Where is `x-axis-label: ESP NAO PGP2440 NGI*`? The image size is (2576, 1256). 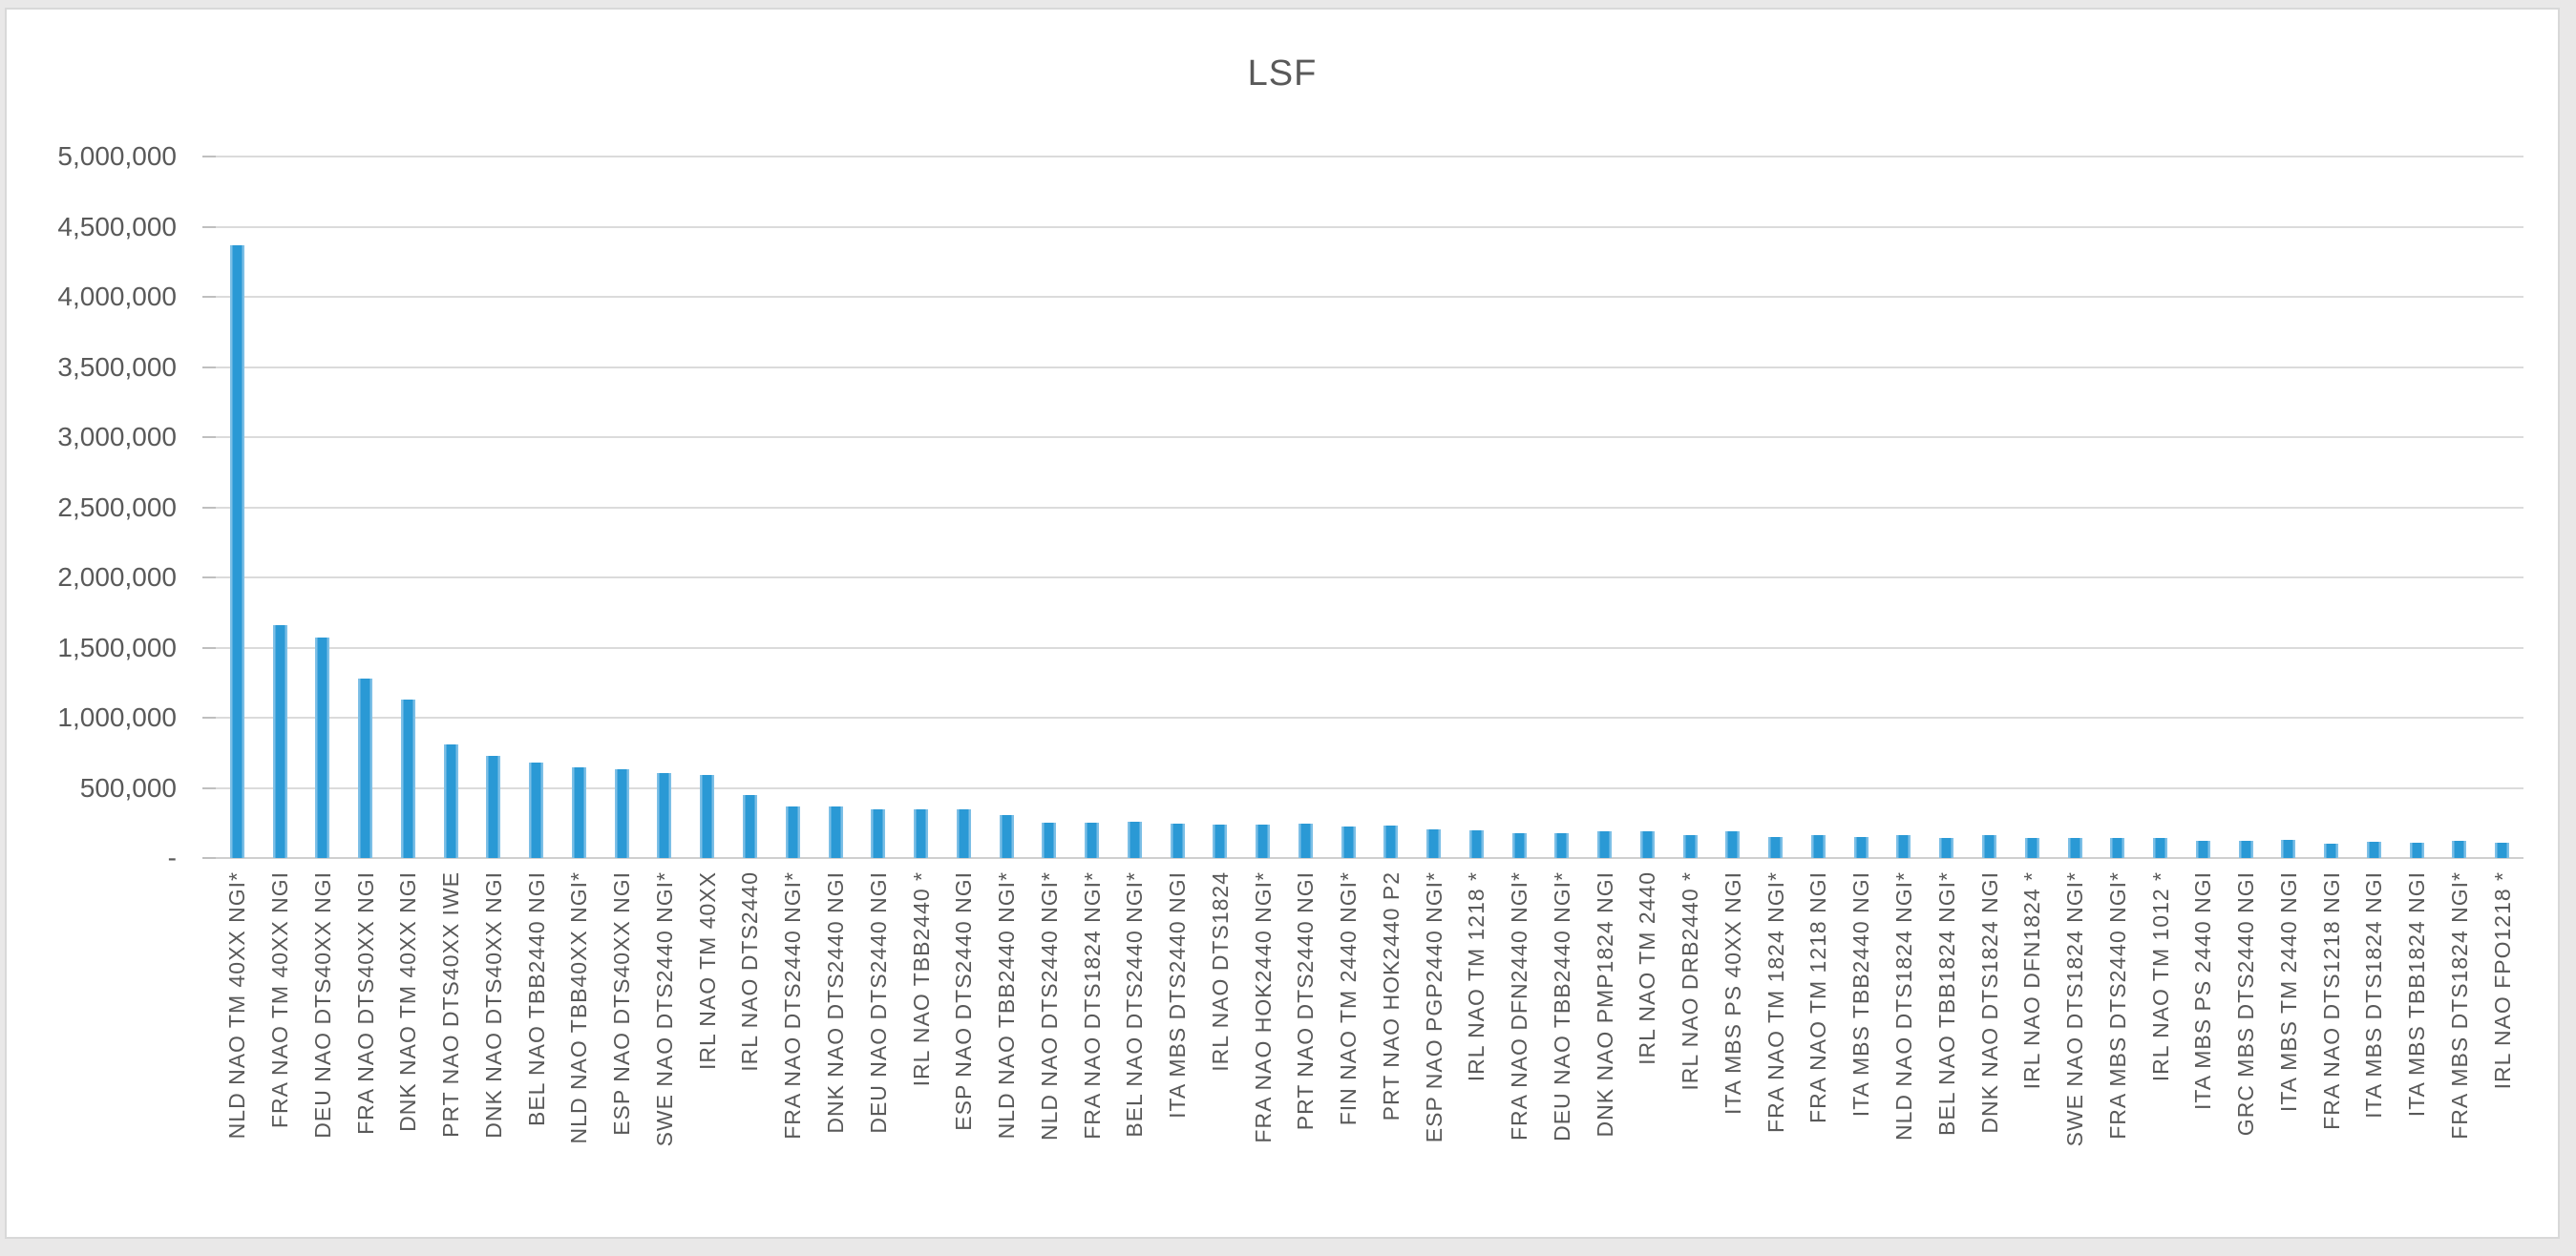
x-axis-label: ESP NAO PGP2440 NGI* is located at coordinates (1434, 1007).